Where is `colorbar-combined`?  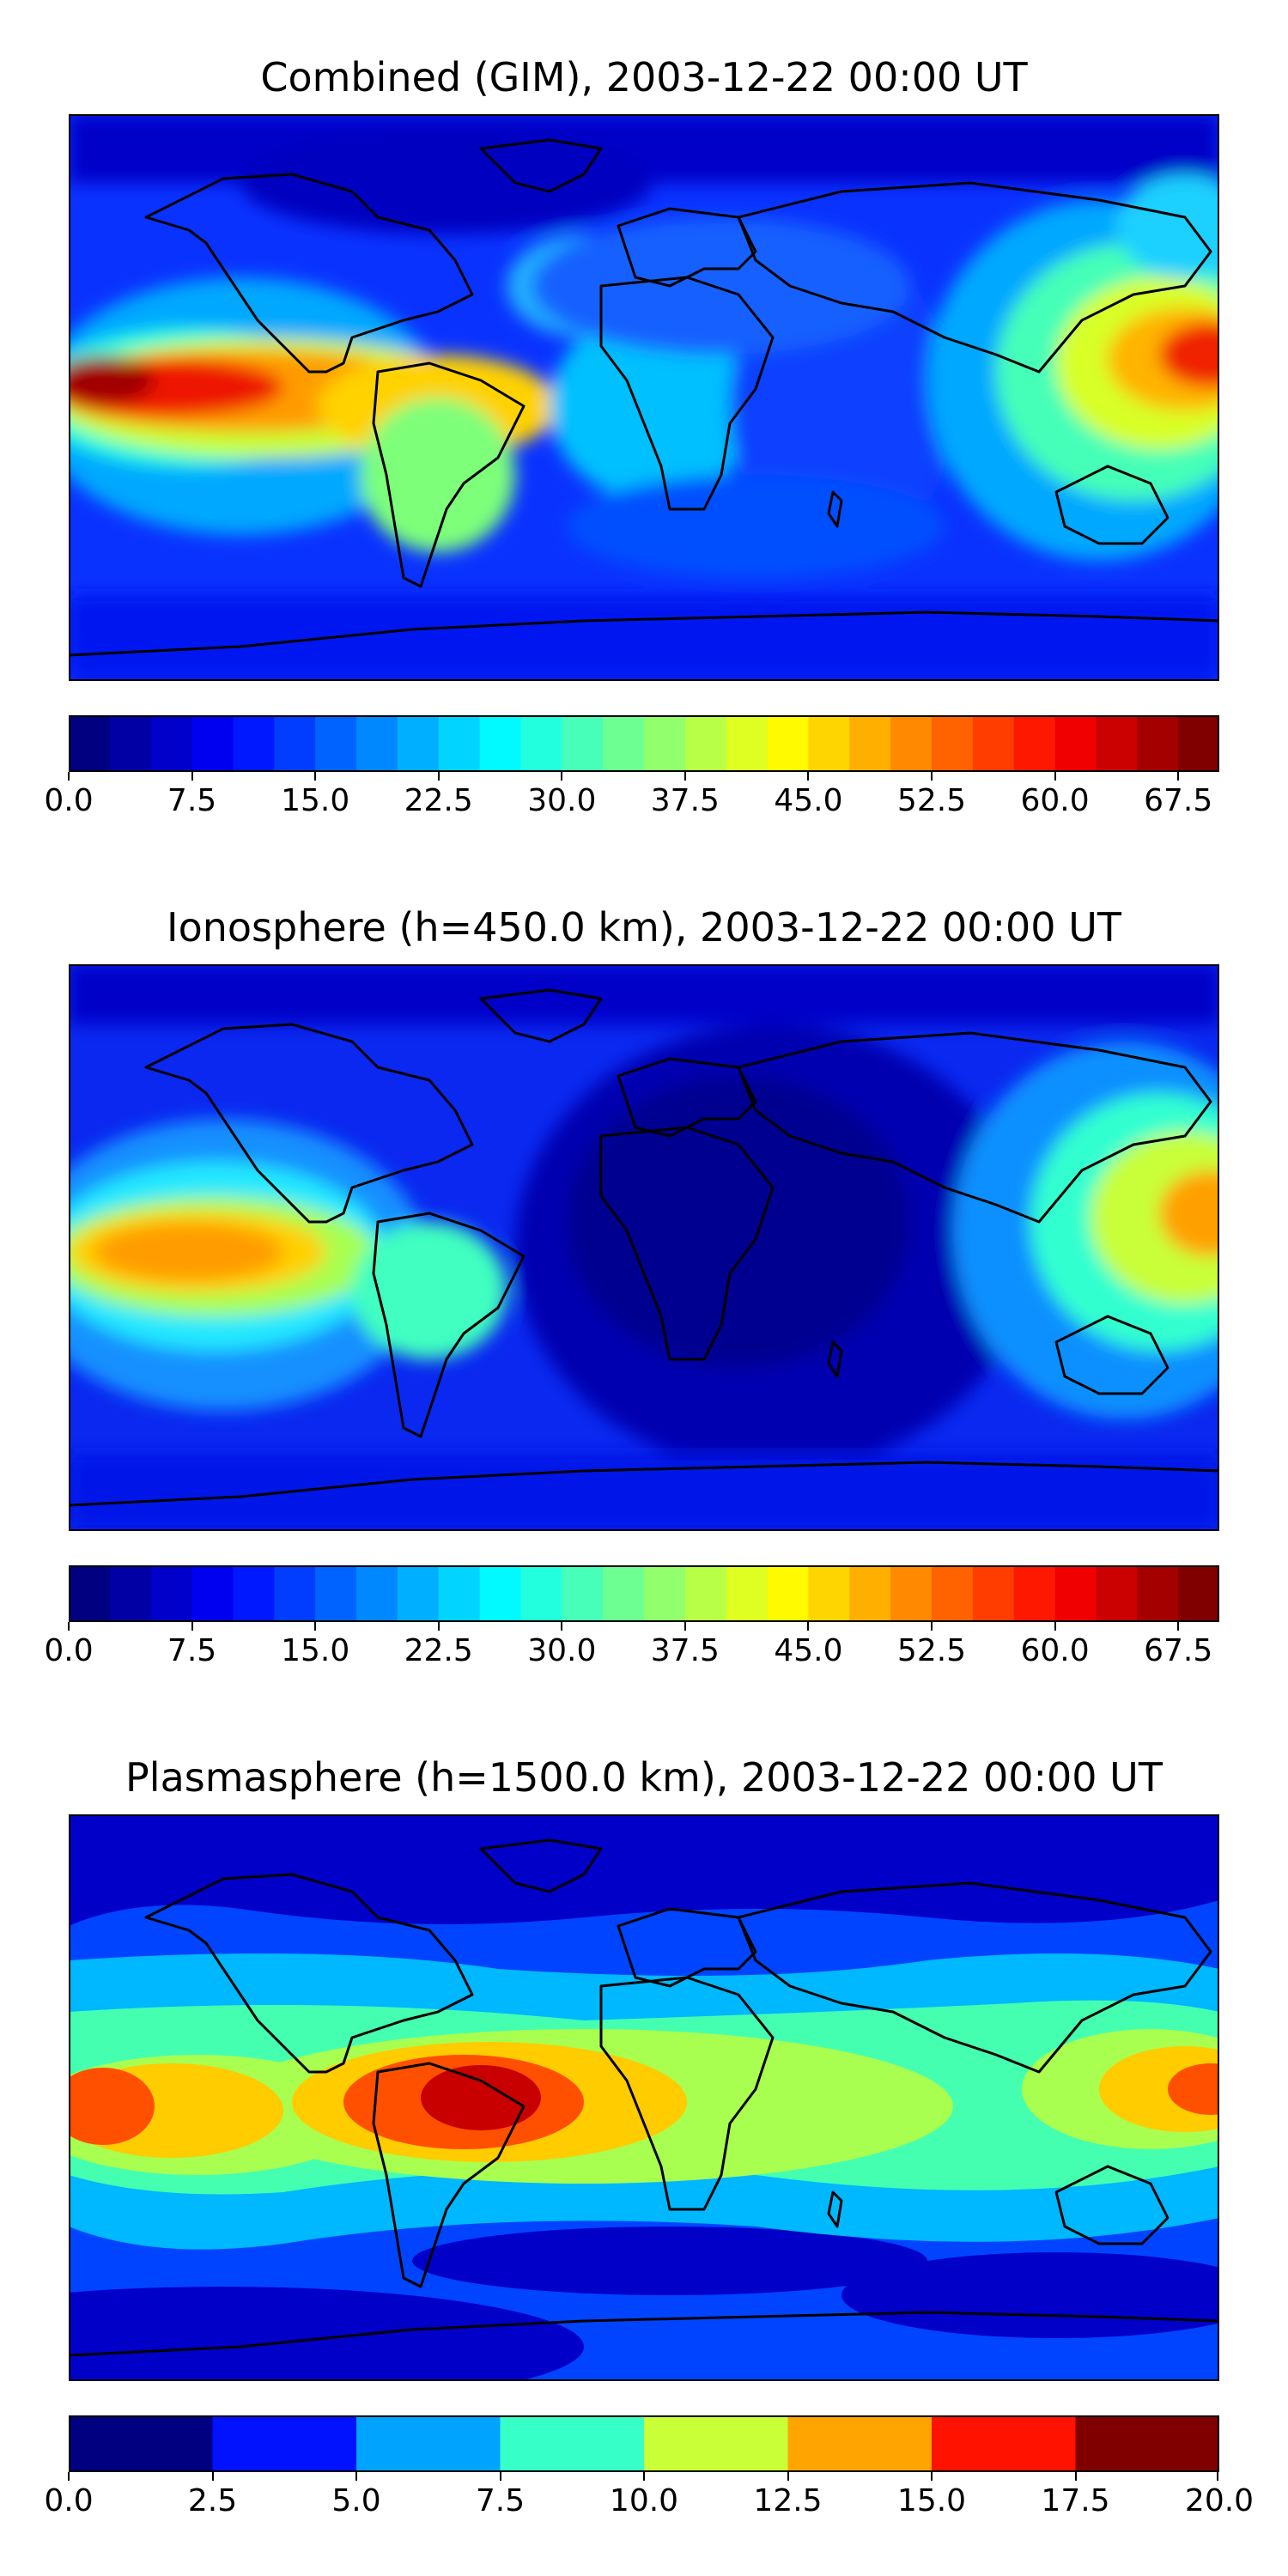 colorbar-combined is located at coordinates (644, 744).